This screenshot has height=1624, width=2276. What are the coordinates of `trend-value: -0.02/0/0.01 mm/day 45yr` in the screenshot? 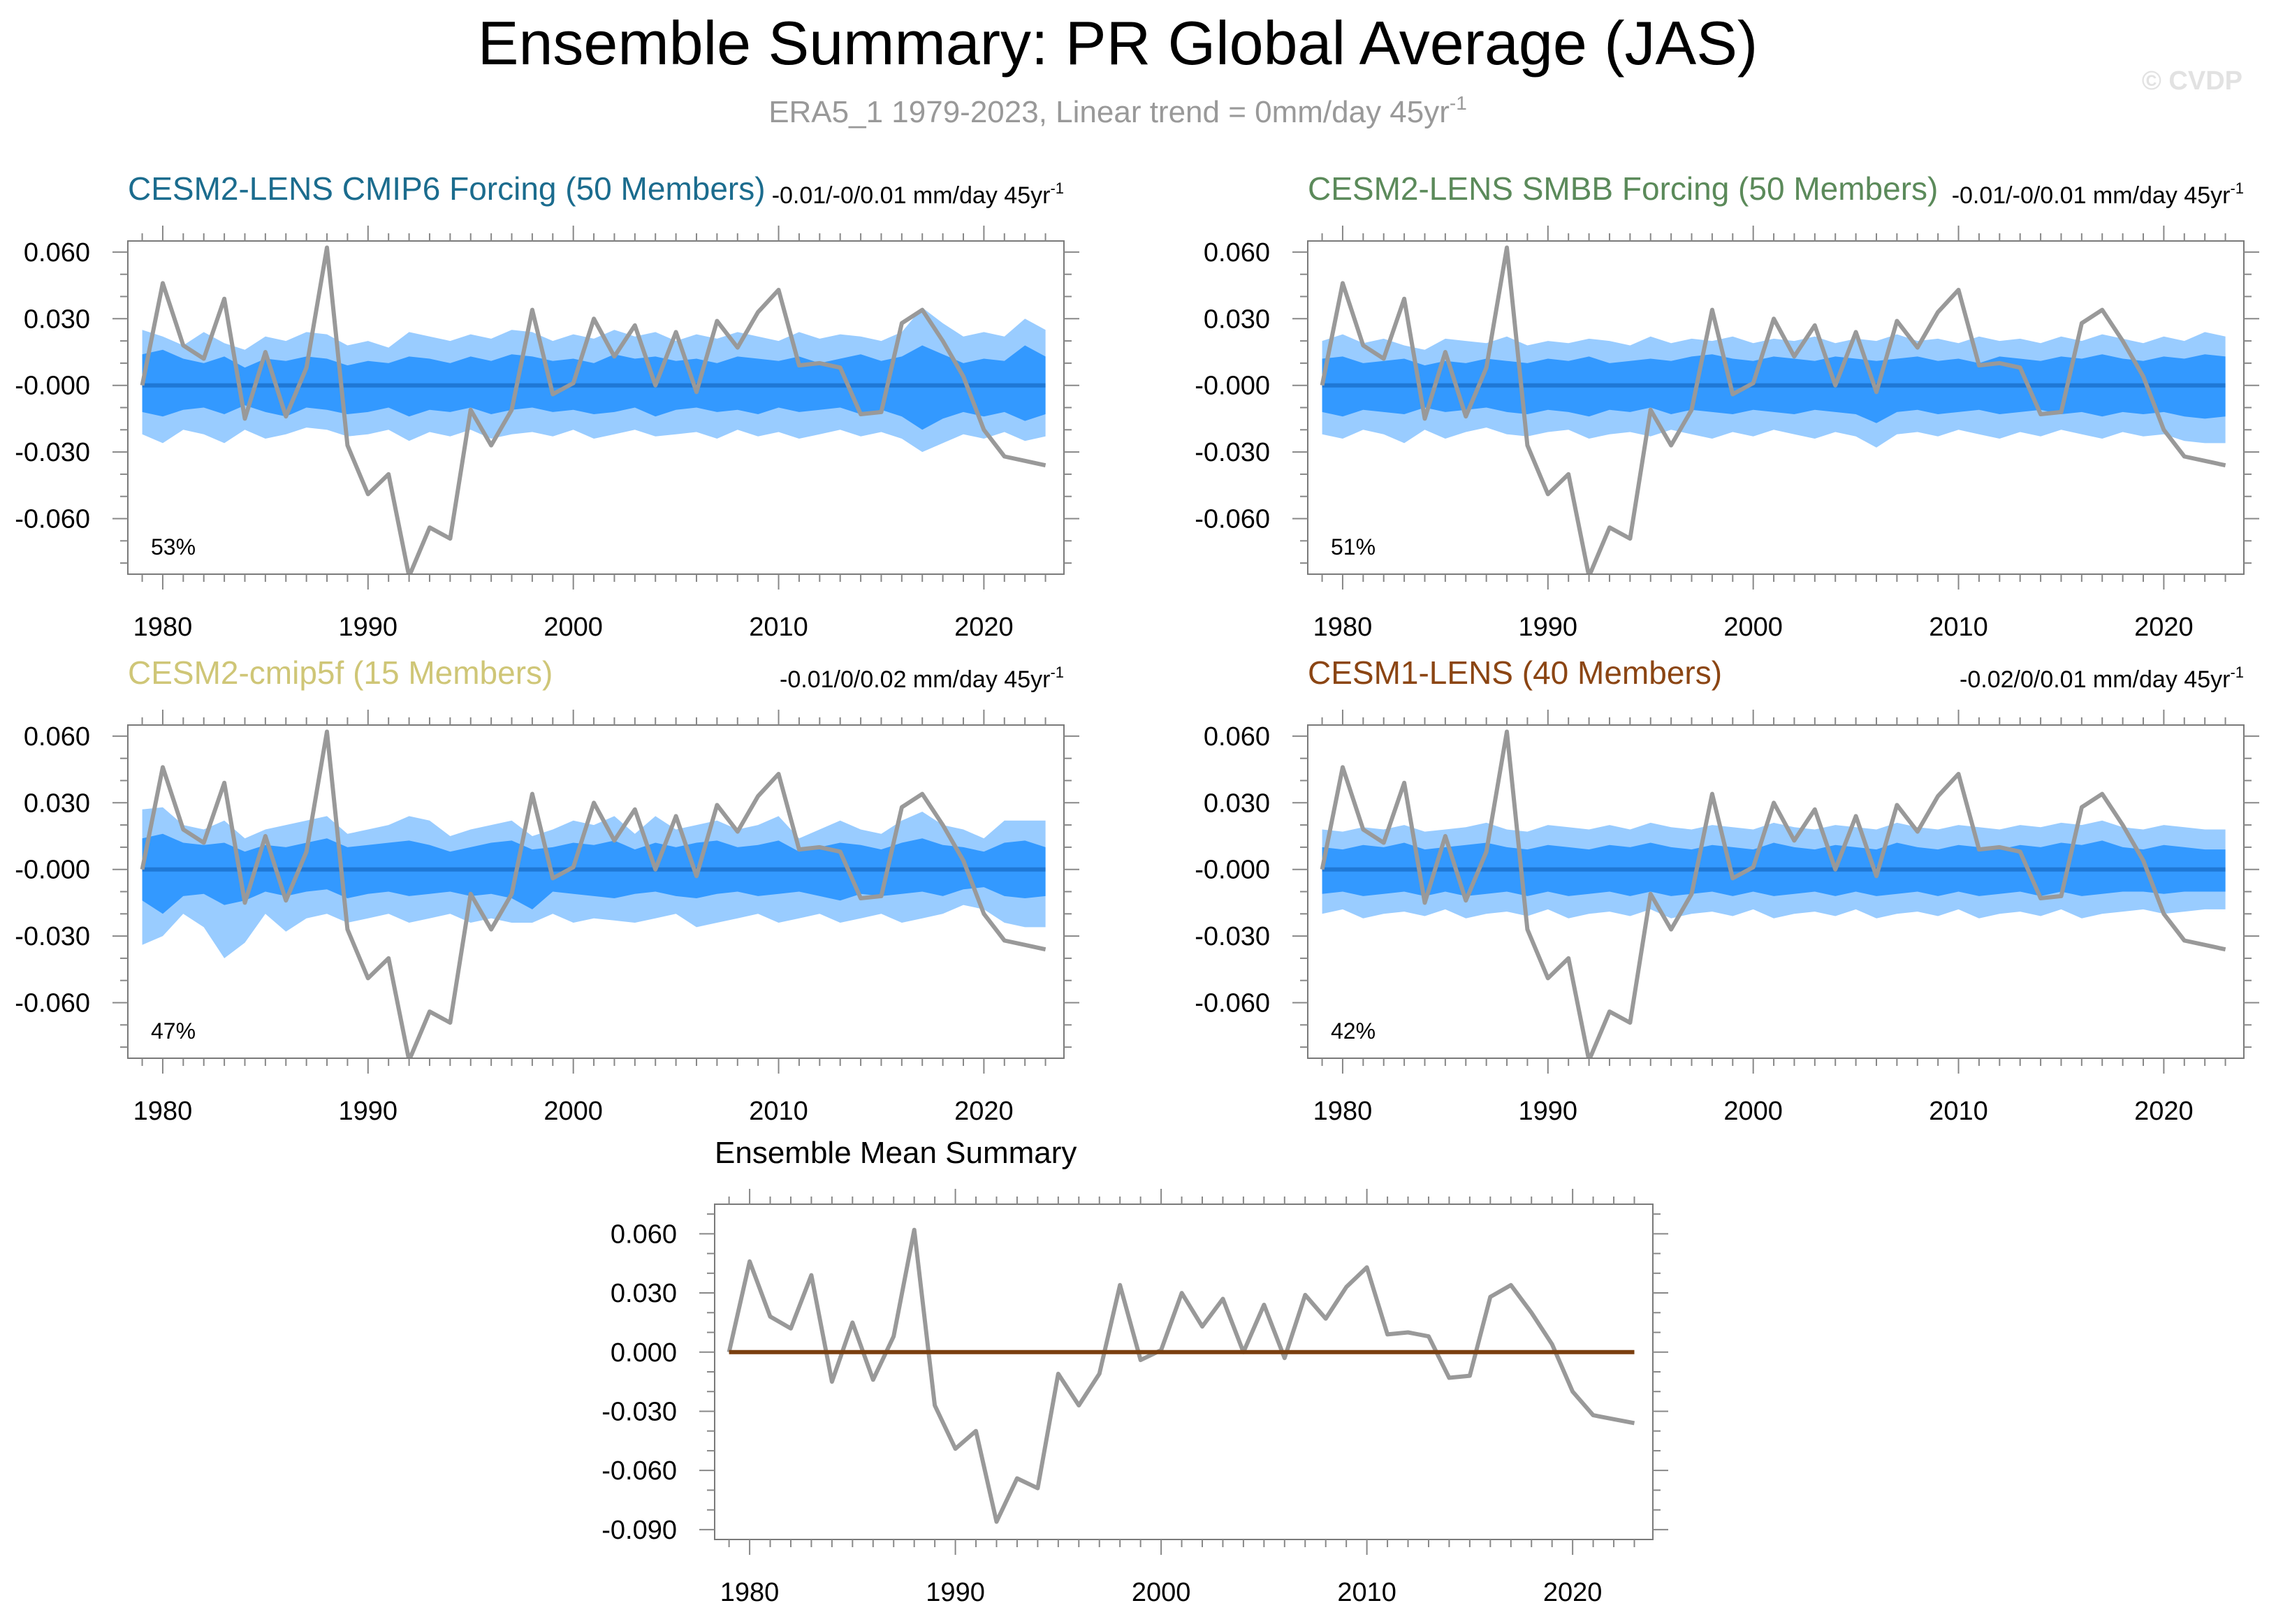 It's located at (2095, 679).